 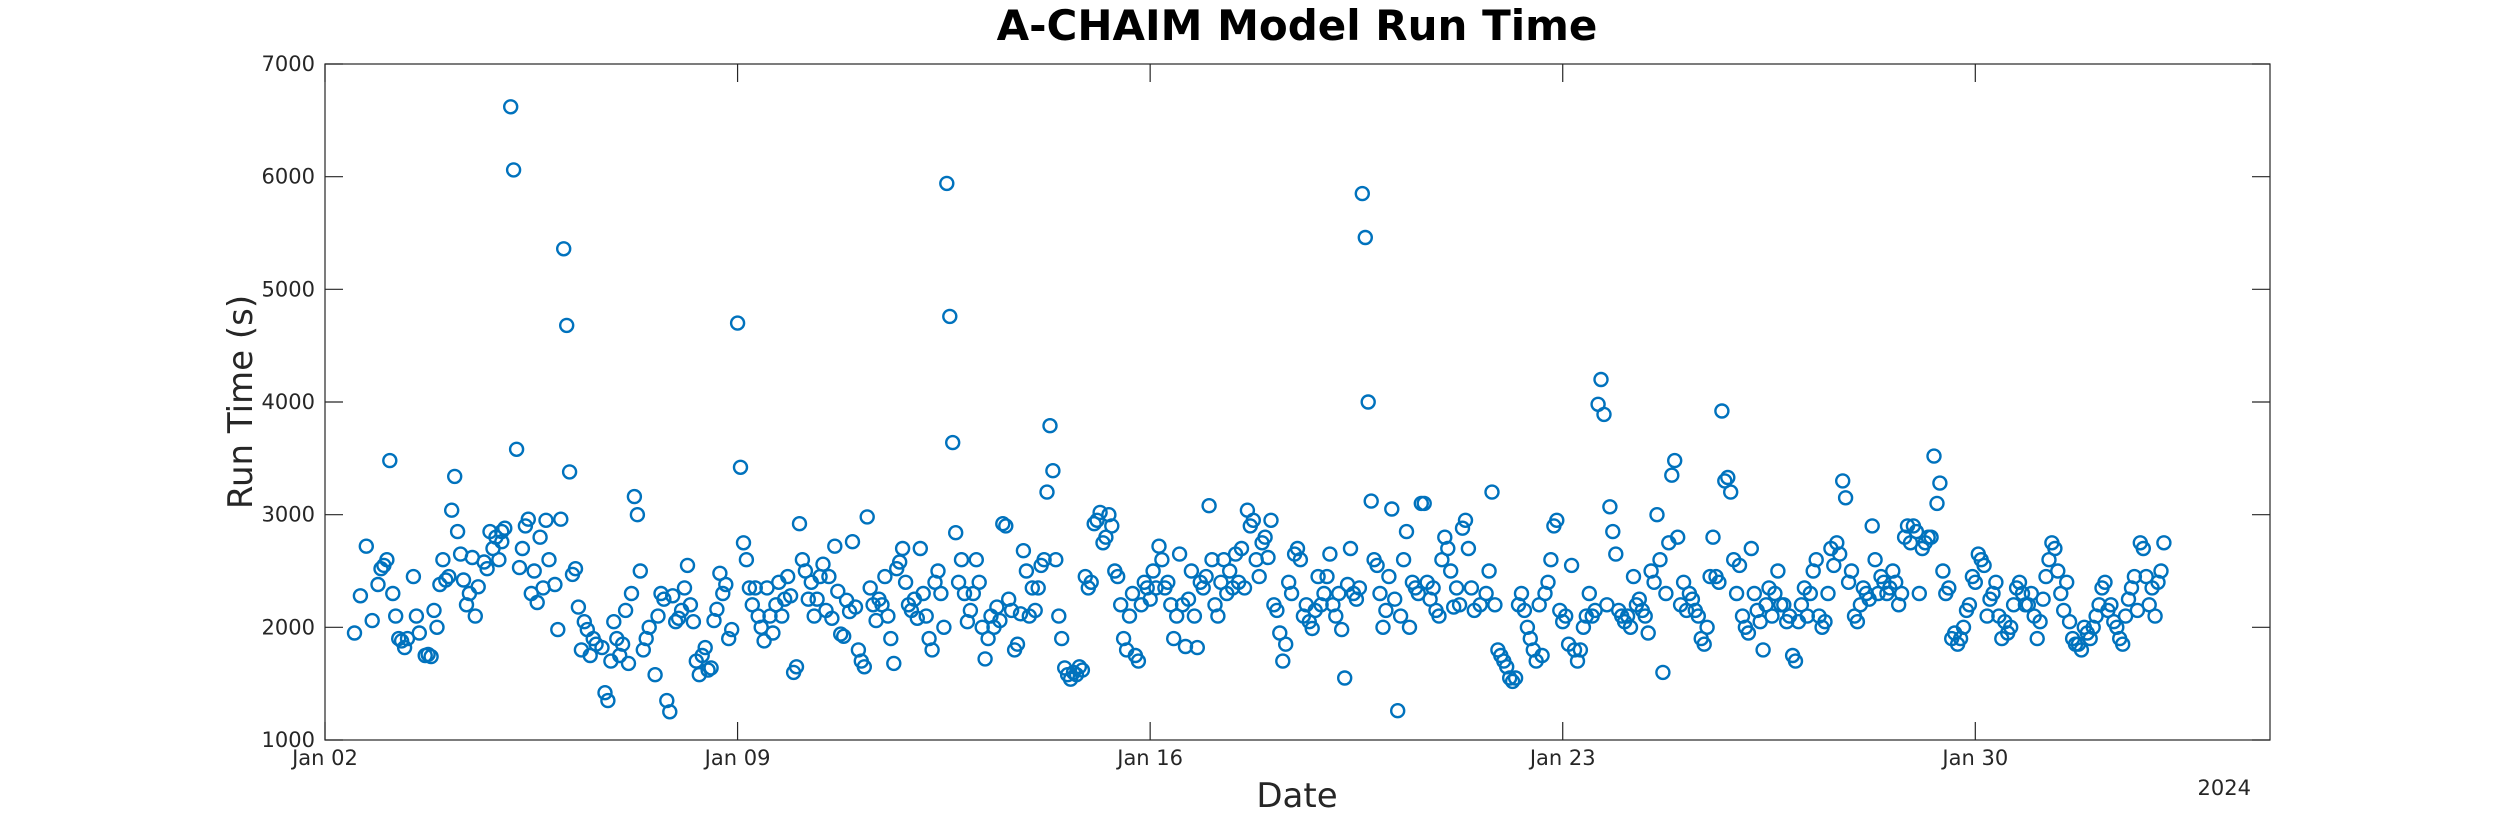 I want to click on x-tick-label: Jan 23, so click(x=1562, y=758).